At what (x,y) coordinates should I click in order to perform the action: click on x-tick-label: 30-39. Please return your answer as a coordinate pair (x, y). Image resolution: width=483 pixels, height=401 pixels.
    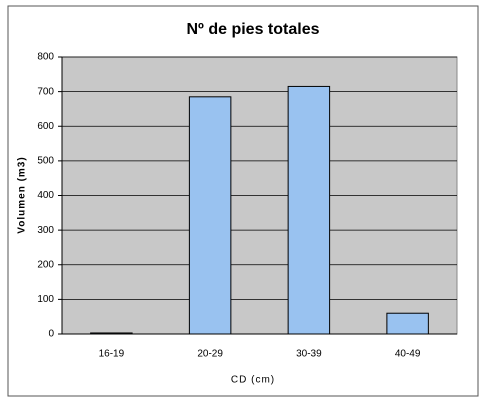
    Looking at the image, I should click on (309, 354).